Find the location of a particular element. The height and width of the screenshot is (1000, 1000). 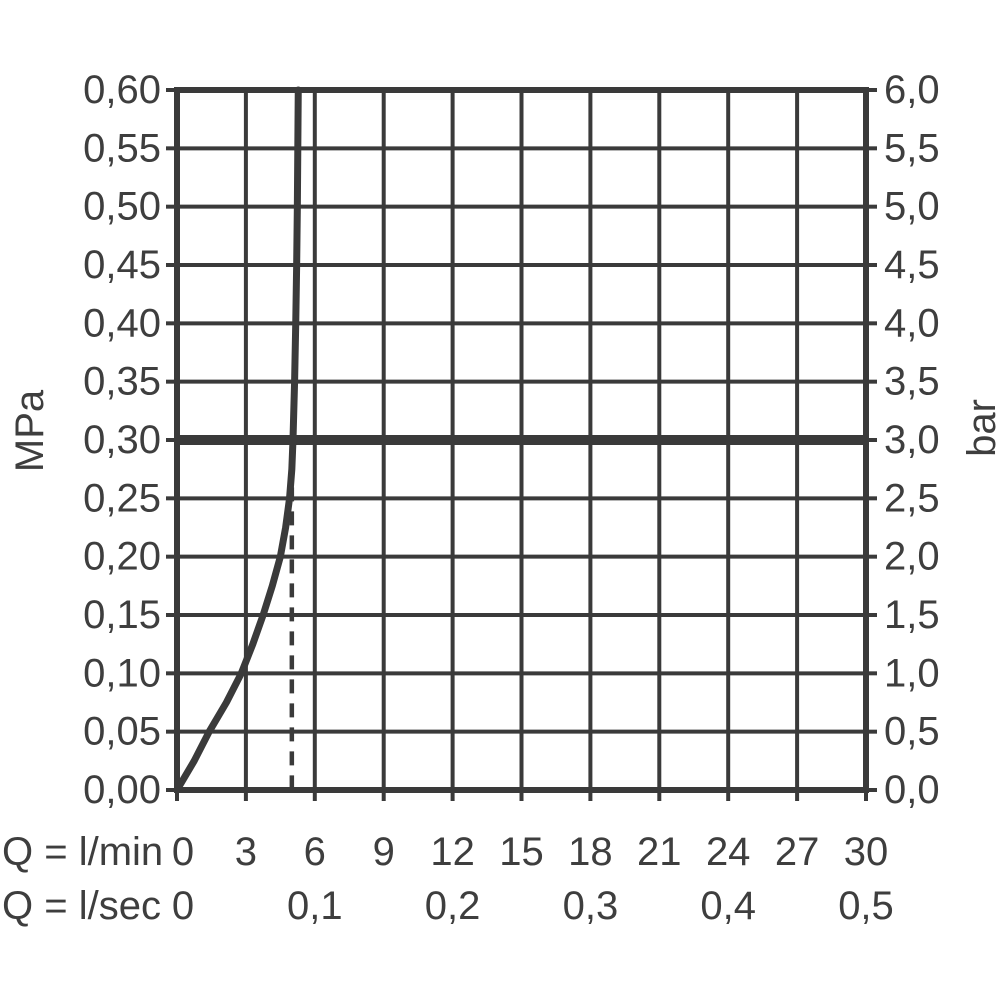

bar-tick-label: 4,5 is located at coordinates (912, 265).